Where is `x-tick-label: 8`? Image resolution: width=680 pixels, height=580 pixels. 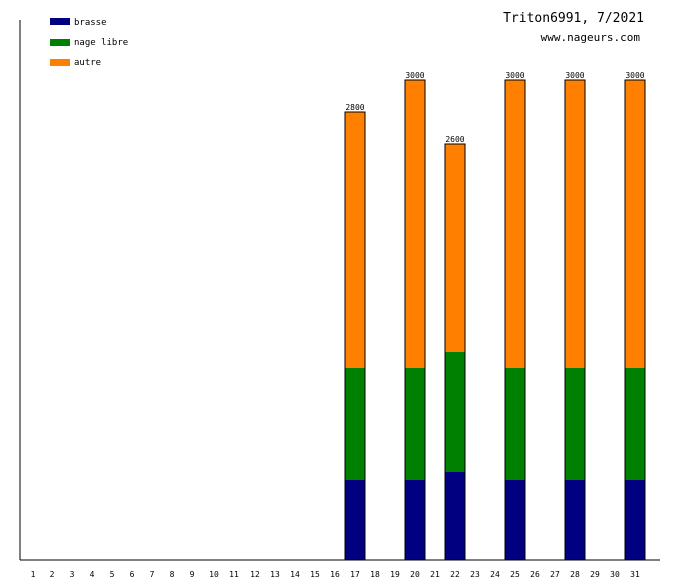 x-tick-label: 8 is located at coordinates (172, 574).